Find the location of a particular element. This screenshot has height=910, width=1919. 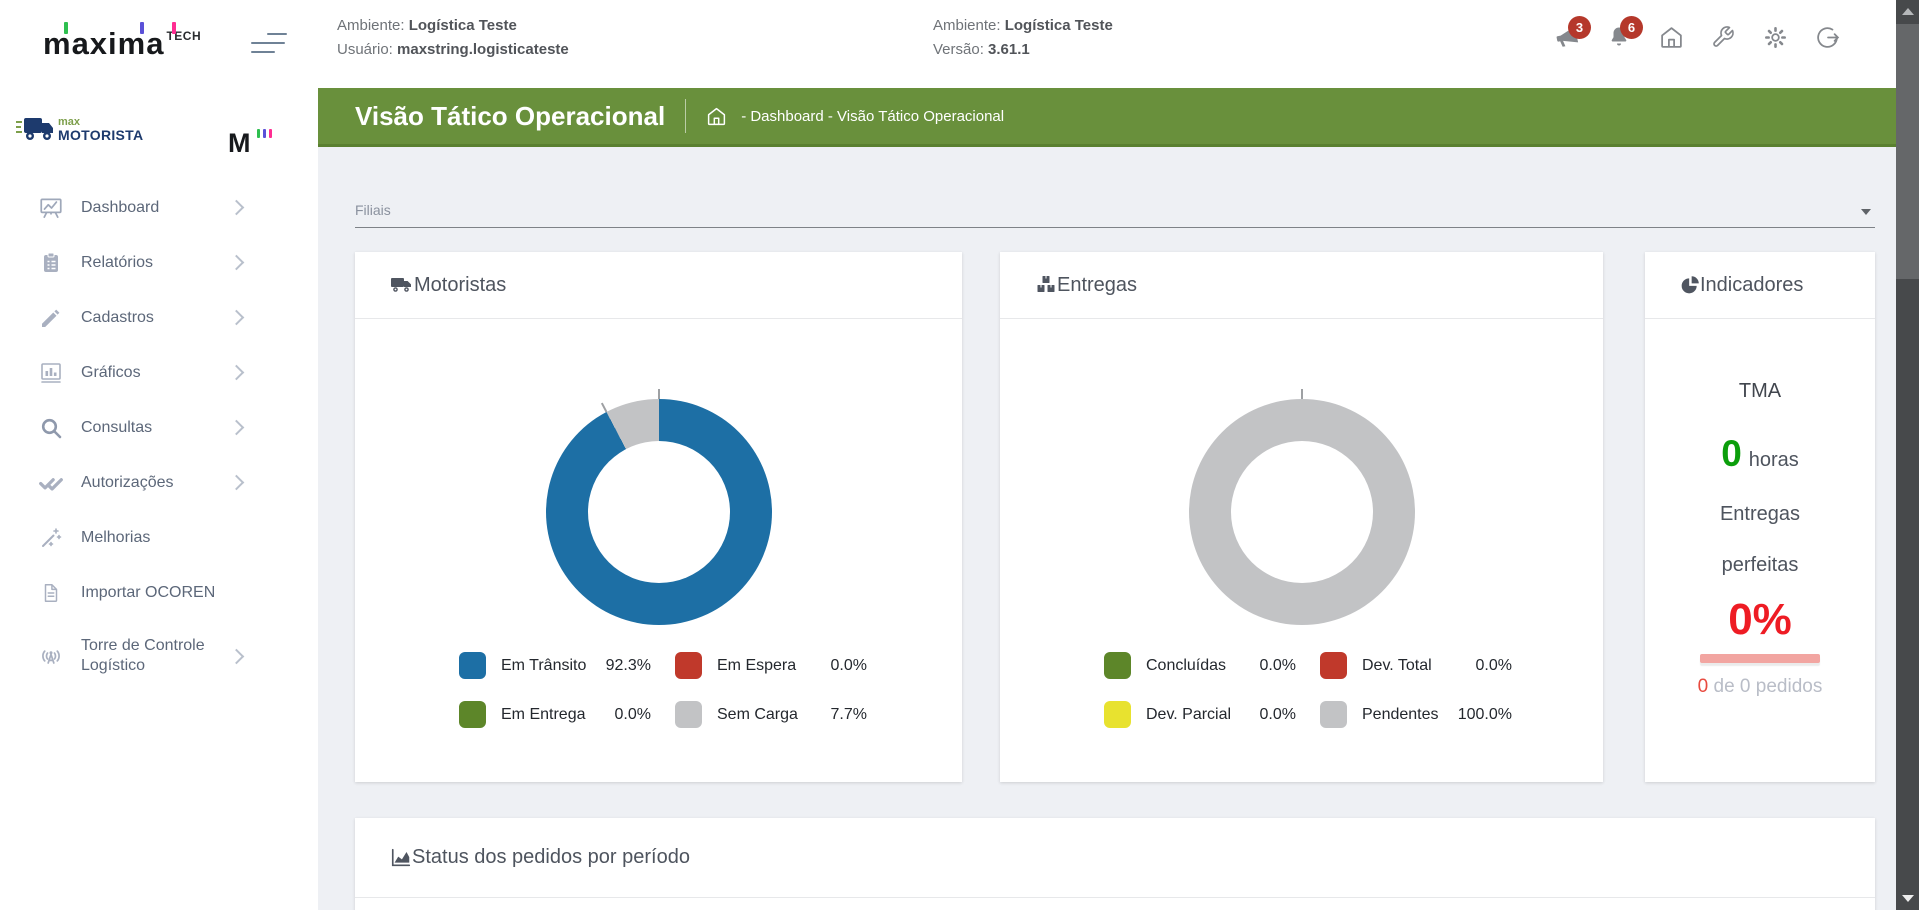

ambiente-label-2: Ambiente: is located at coordinates (967, 25).